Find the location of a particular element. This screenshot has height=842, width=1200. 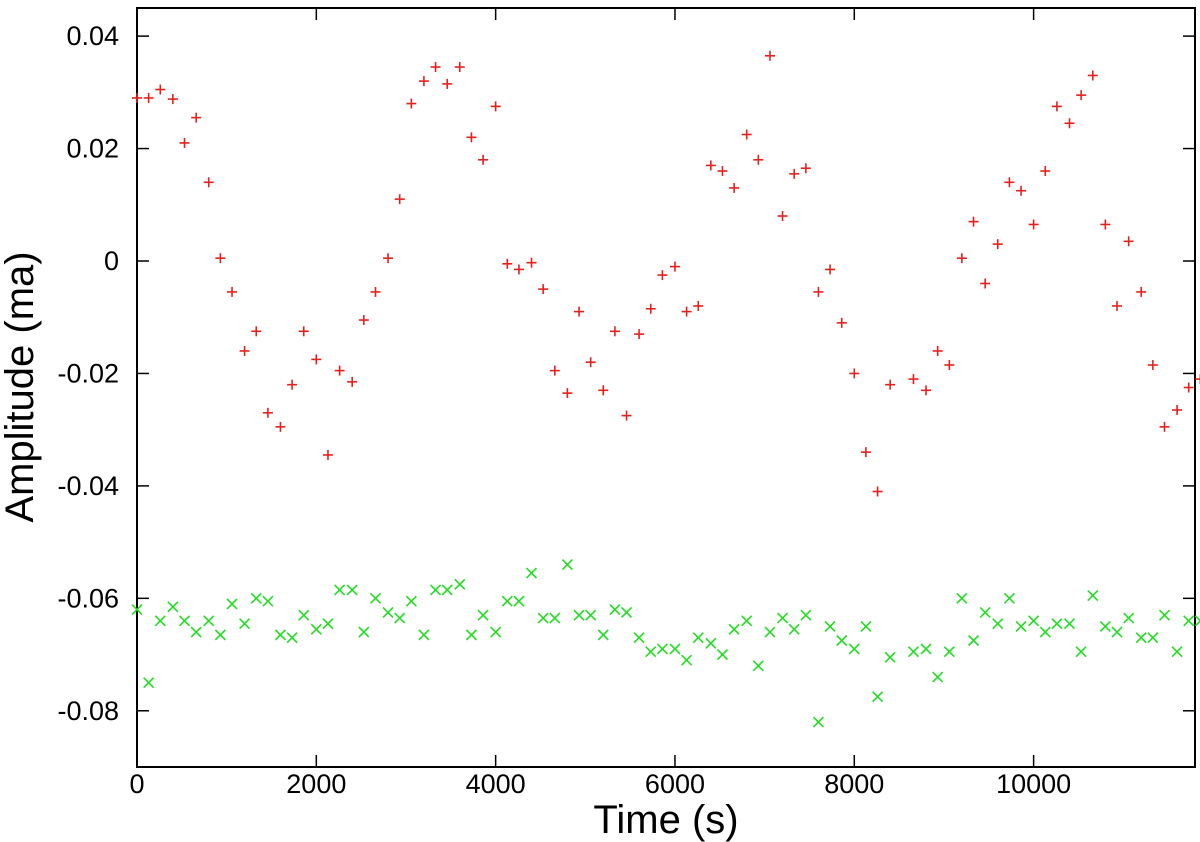

x-tick-label: 10000 is located at coordinates (1033, 784).